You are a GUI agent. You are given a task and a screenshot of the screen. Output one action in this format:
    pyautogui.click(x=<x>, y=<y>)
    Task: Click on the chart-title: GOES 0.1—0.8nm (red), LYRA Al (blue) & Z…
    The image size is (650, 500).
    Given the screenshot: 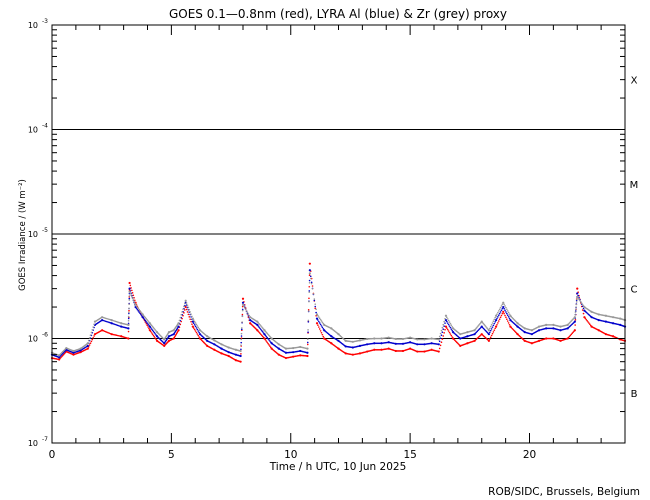 What is the action you would take?
    pyautogui.click(x=338, y=14)
    